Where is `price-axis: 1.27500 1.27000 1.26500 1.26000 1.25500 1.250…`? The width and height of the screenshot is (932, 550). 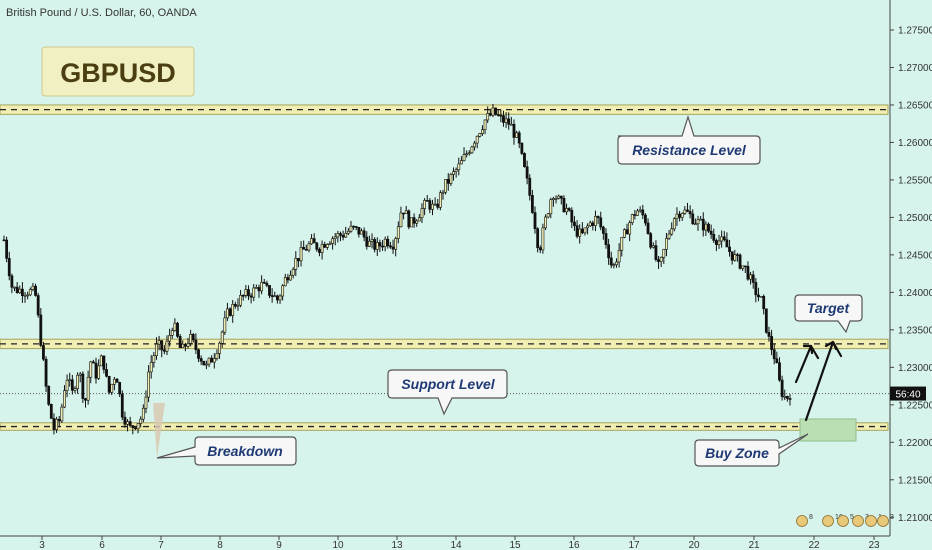
price-axis: 1.27500 1.27000 1.26500 1.26000 1.25500 1.250… is located at coordinates (910, 268).